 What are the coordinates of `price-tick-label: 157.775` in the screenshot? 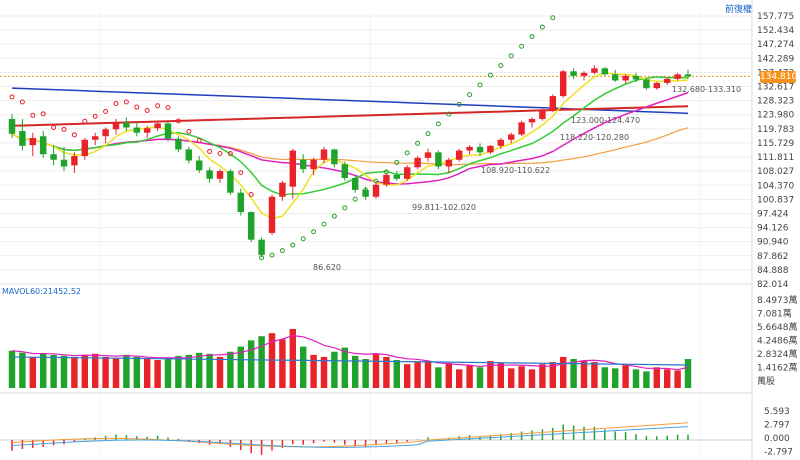 It's located at (775, 17).